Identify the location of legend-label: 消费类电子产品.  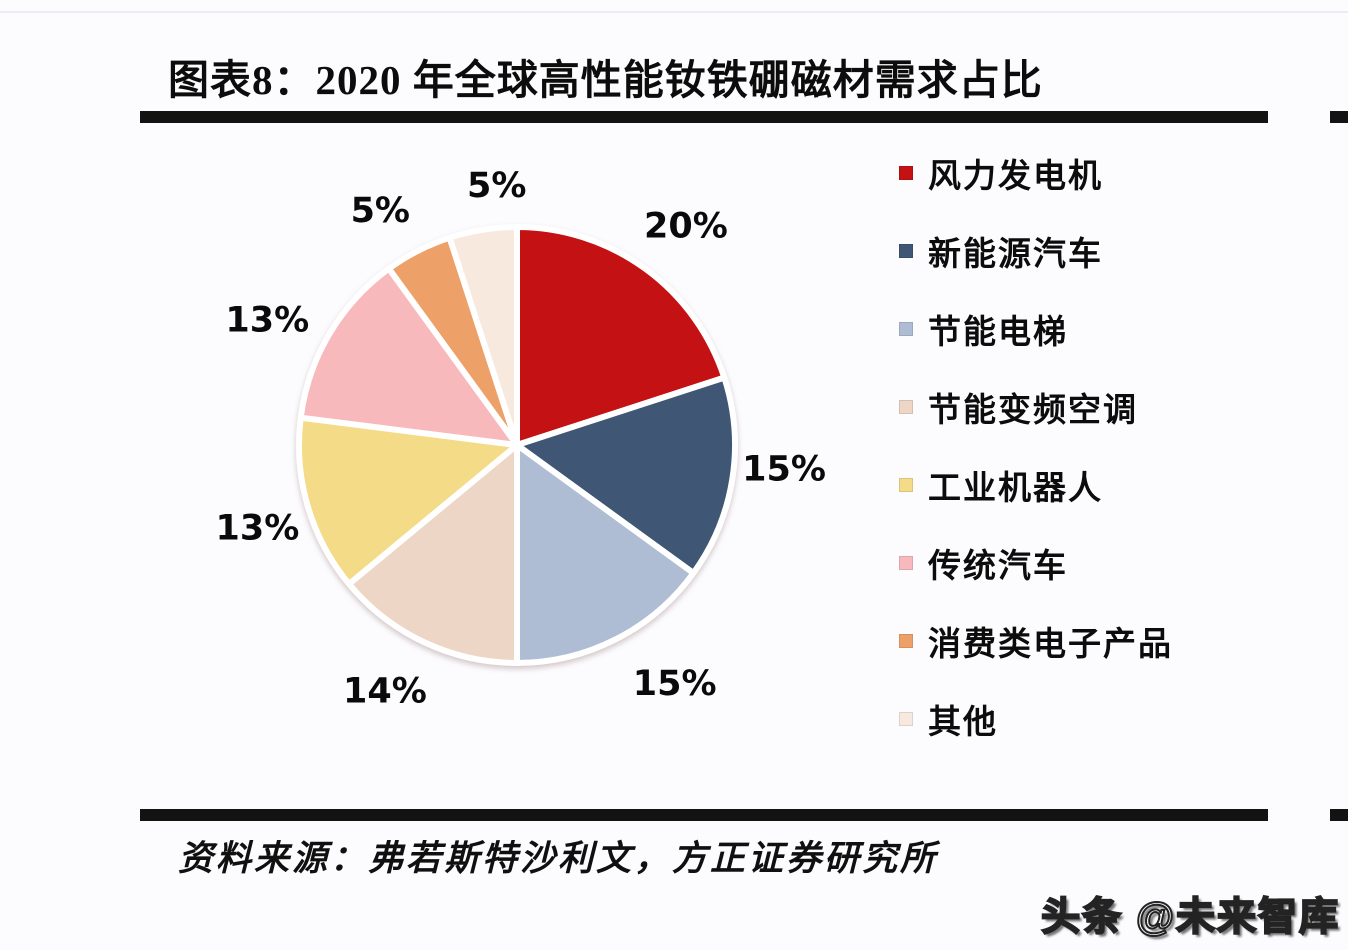
(1050, 645).